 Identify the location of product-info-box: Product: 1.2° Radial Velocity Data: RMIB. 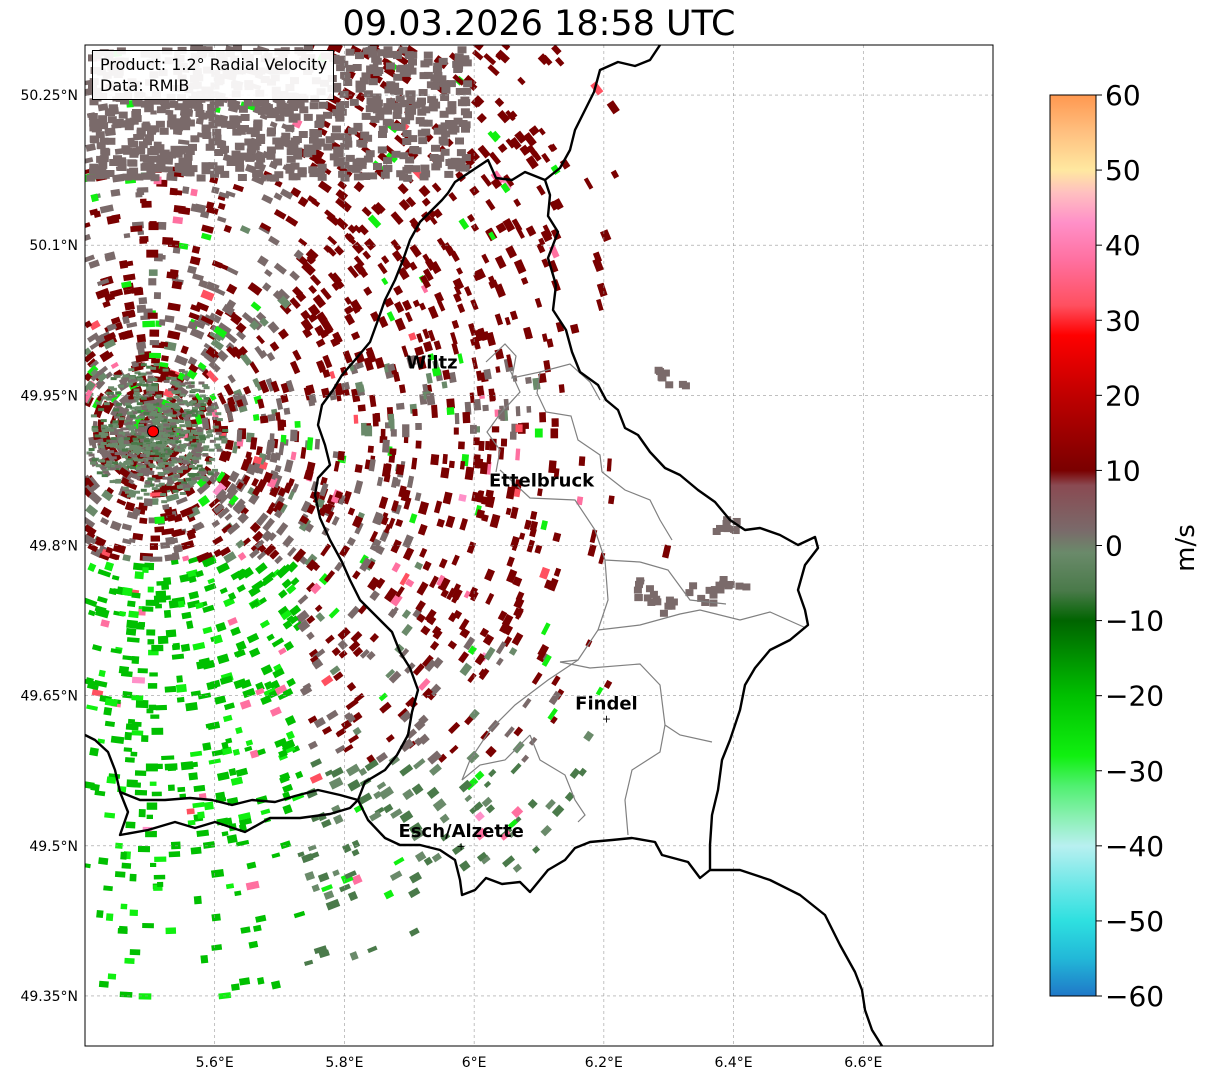
(213, 75).